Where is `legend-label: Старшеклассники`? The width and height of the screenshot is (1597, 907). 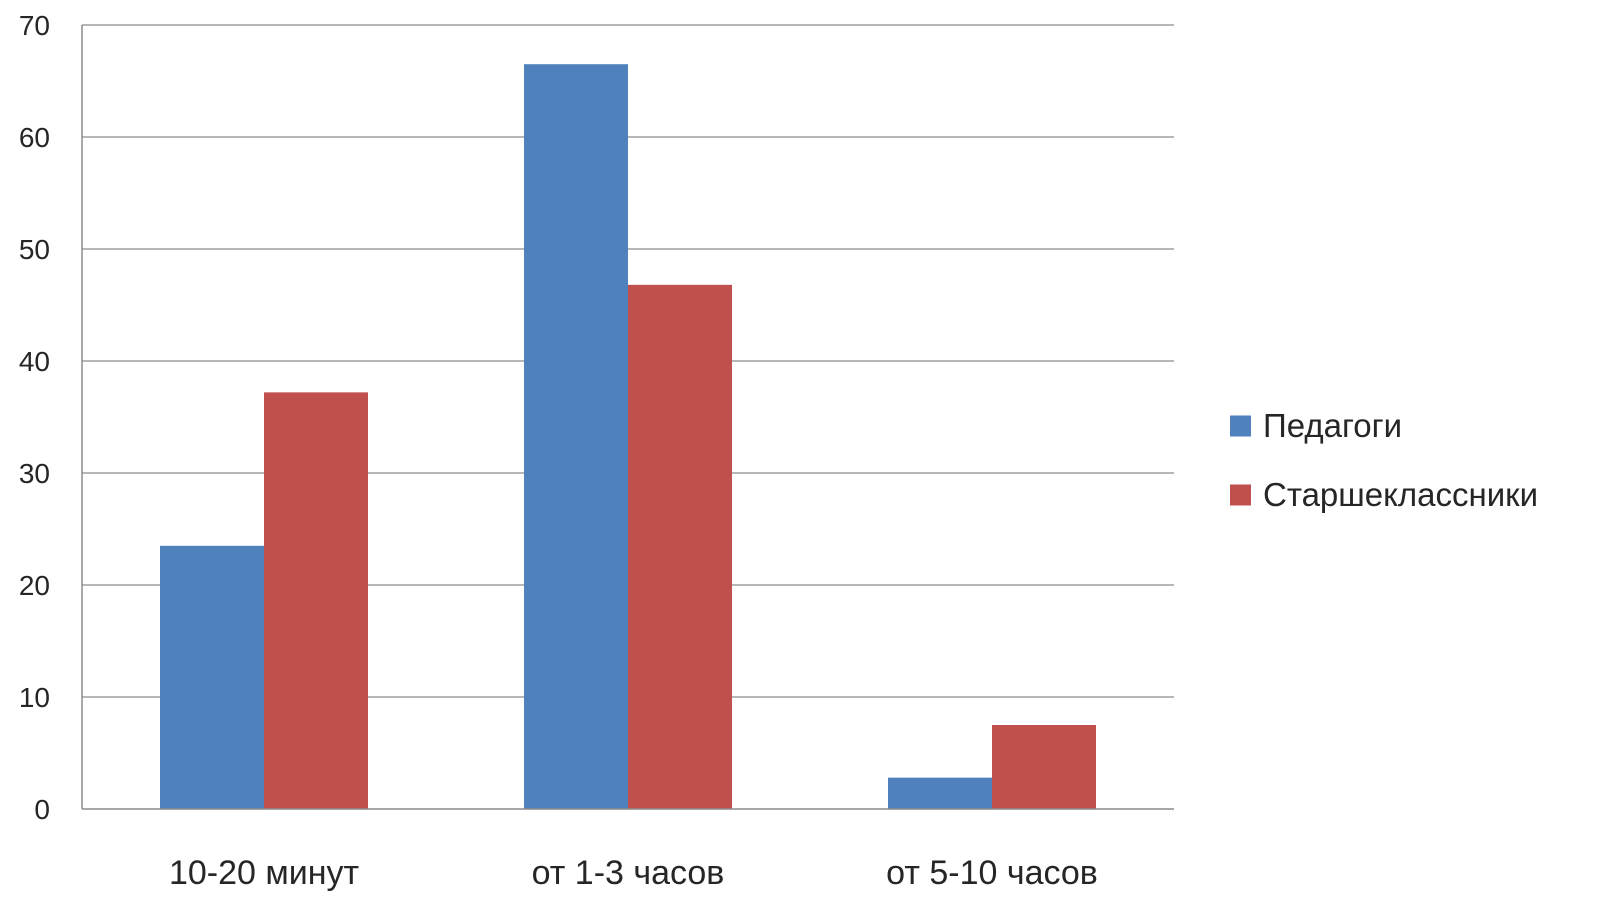 legend-label: Старшеклассники is located at coordinates (1400, 494).